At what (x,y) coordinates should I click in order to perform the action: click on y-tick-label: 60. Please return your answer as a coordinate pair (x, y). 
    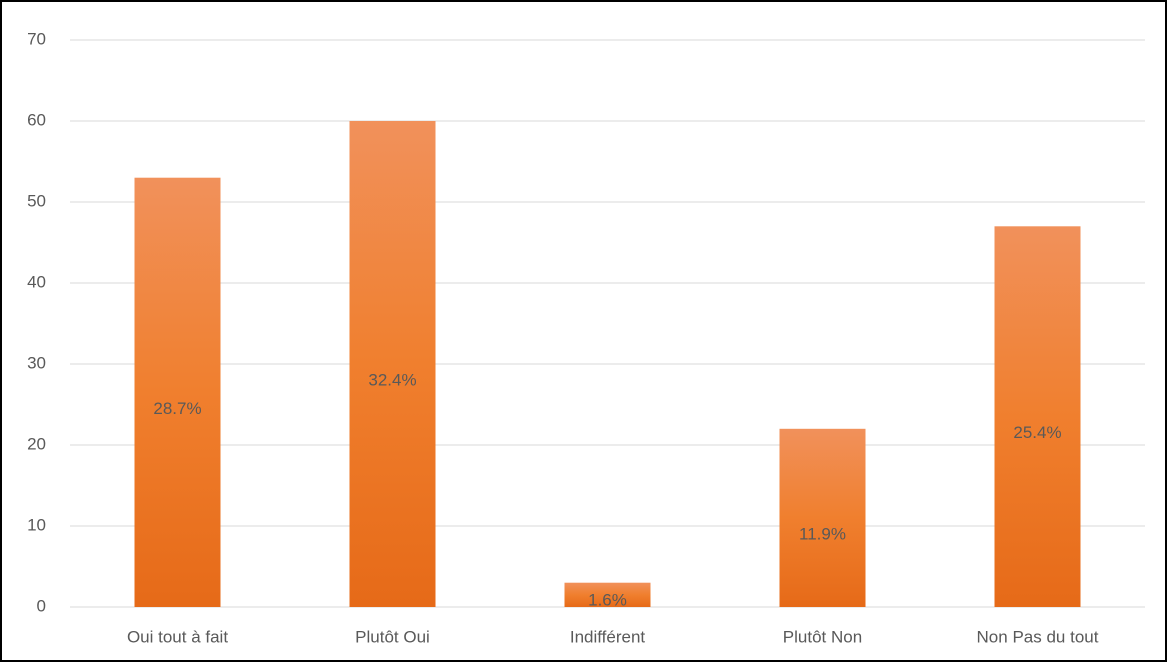
    Looking at the image, I should click on (36, 119).